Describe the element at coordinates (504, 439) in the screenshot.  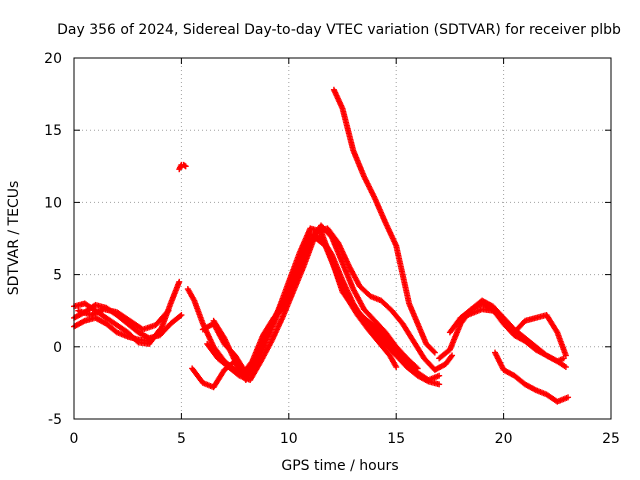
I see `x-tick-label: 20` at that location.